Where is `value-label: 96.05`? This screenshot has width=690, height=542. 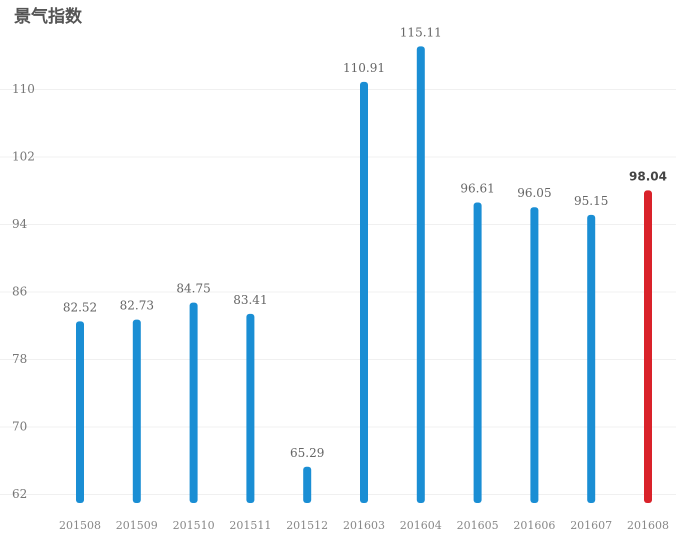 value-label: 96.05 is located at coordinates (534, 193).